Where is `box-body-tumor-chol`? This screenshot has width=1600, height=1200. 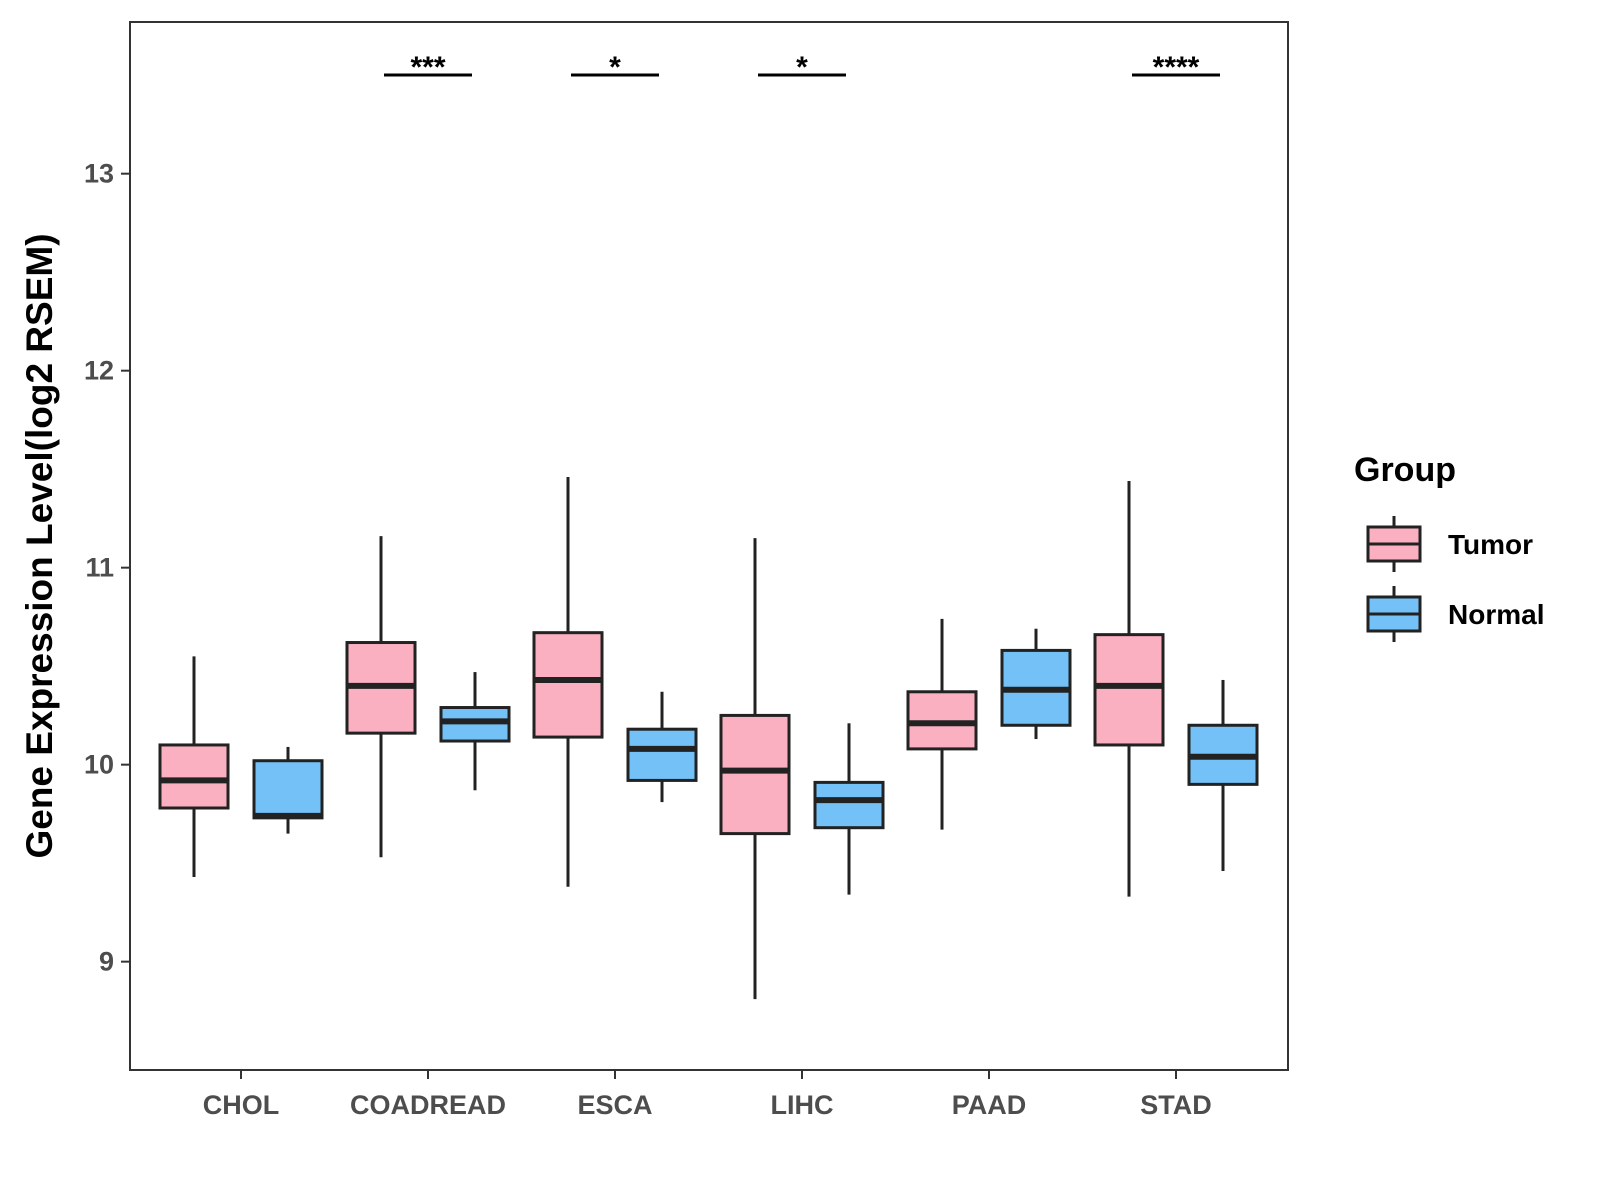
box-body-tumor-chol is located at coordinates (194, 776).